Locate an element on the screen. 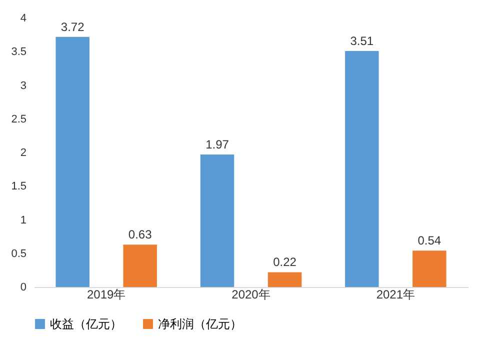 This screenshot has width=496, height=350. x-tick-label: 2021年 is located at coordinates (396, 295).